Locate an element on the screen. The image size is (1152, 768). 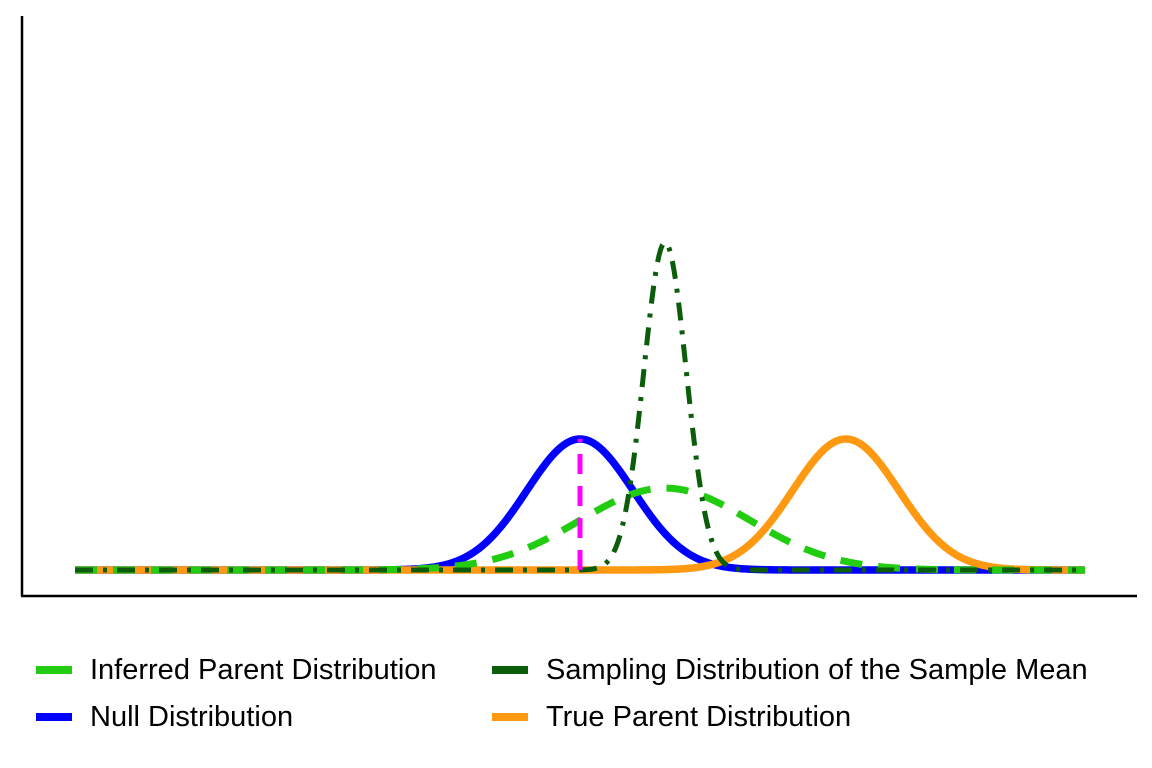
legend-item-inferred-parent: Inferred Parent Distribution is located at coordinates (236, 670).